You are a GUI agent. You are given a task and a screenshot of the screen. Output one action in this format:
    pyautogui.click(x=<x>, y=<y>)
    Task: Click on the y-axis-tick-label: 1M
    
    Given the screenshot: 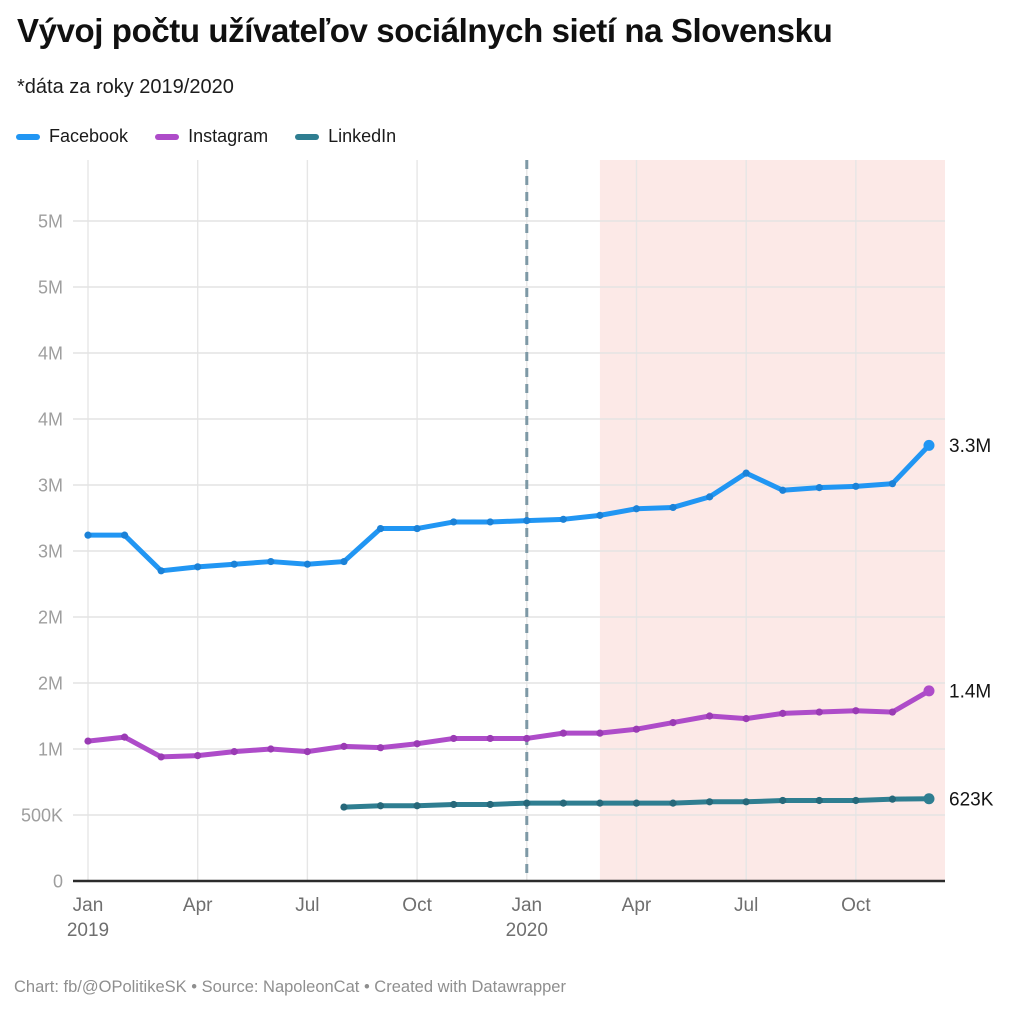 What is the action you would take?
    pyautogui.click(x=50, y=750)
    